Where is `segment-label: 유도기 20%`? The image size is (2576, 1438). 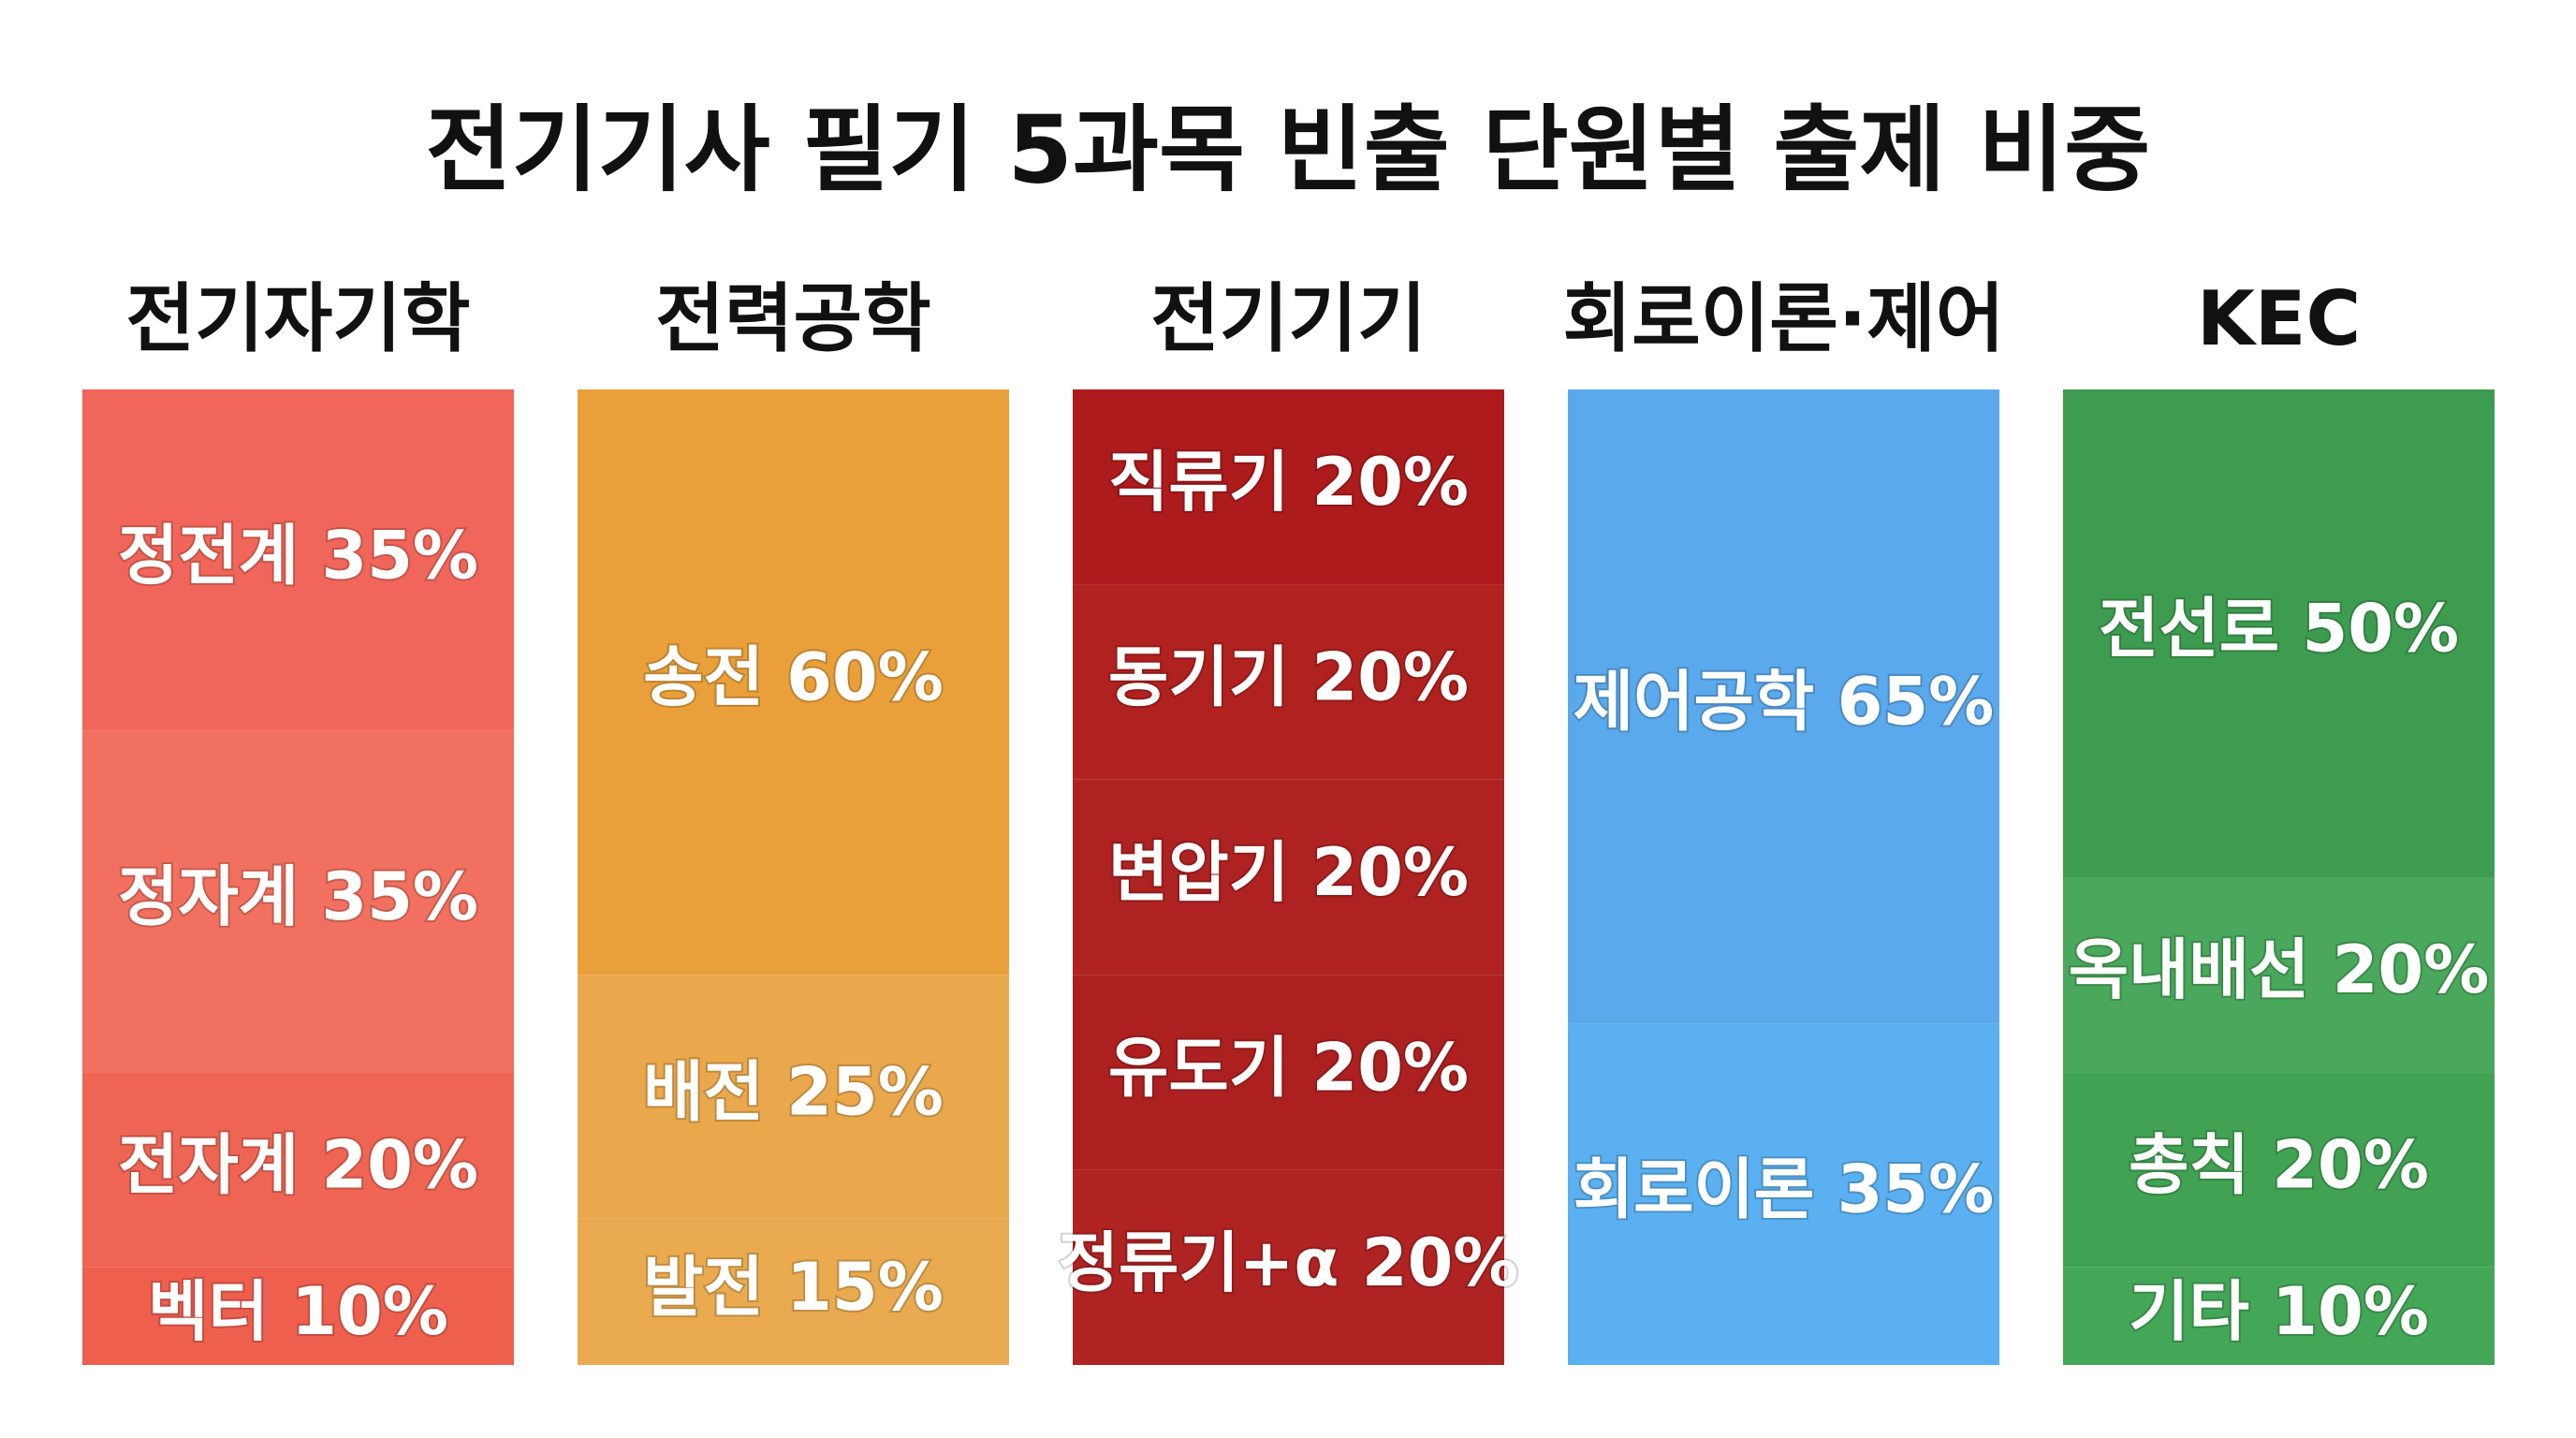
segment-label: 유도기 20% is located at coordinates (1288, 1067).